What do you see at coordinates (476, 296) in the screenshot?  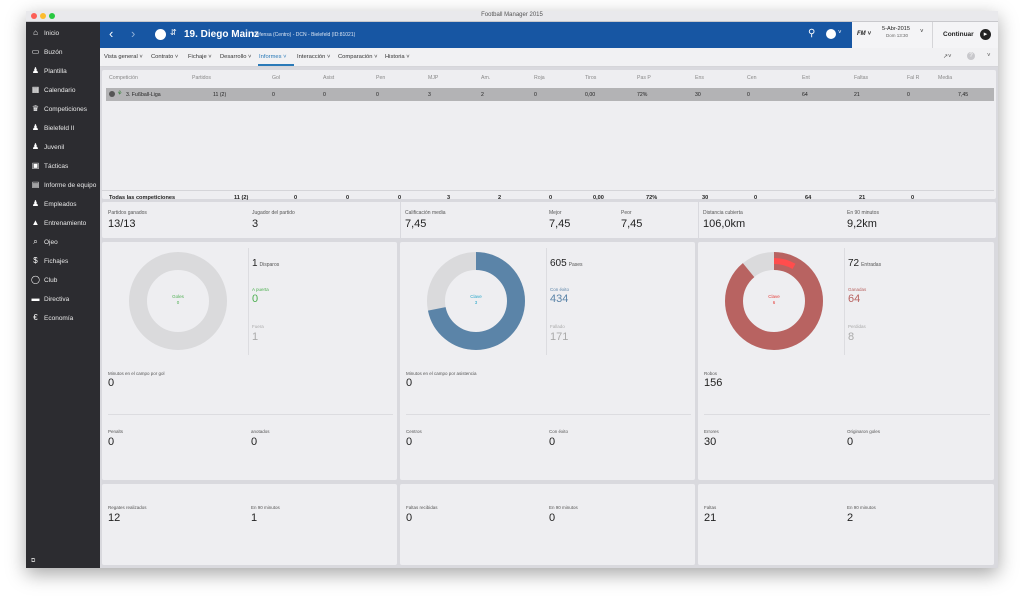 I see `key-passes-label: Clave` at bounding box center [476, 296].